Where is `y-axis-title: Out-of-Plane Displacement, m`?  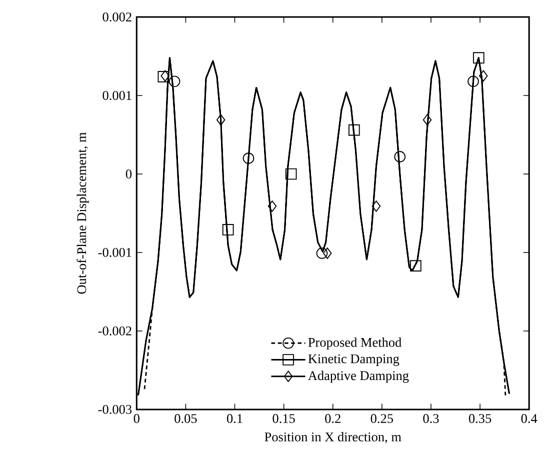
y-axis-title: Out-of-Plane Displacement, m is located at coordinates (82, 213).